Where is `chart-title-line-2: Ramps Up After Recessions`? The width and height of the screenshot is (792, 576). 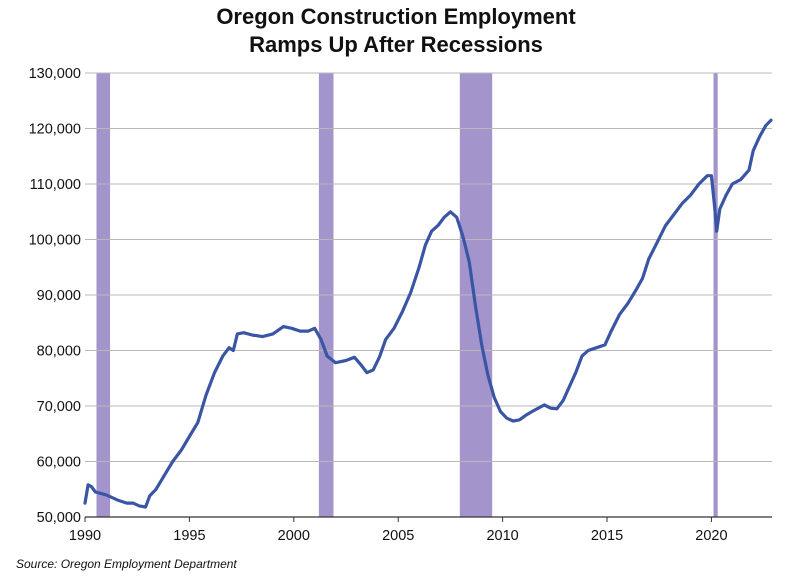
chart-title-line-2: Ramps Up After Recessions is located at coordinates (396, 44).